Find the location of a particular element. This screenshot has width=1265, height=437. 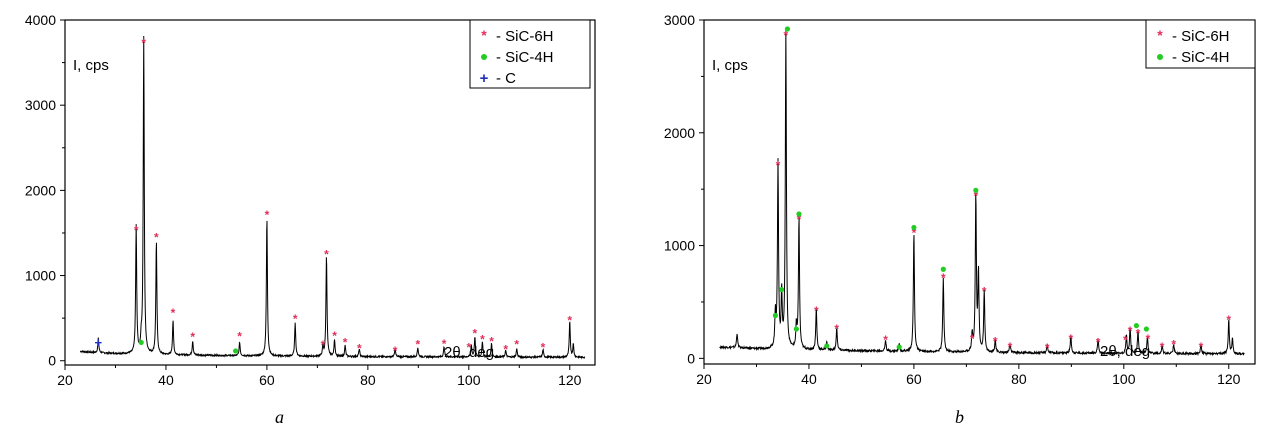

y-tick-label: 4000 is located at coordinates (40, 20).